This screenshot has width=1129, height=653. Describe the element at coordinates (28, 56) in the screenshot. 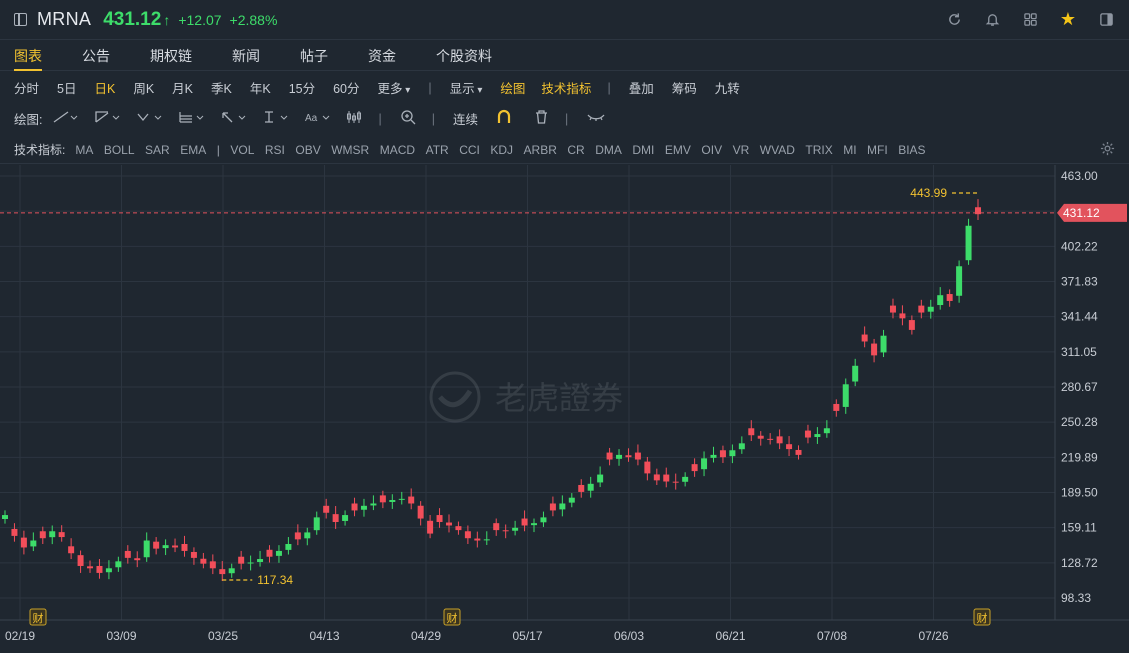

I see `tab-chart: 图表` at that location.